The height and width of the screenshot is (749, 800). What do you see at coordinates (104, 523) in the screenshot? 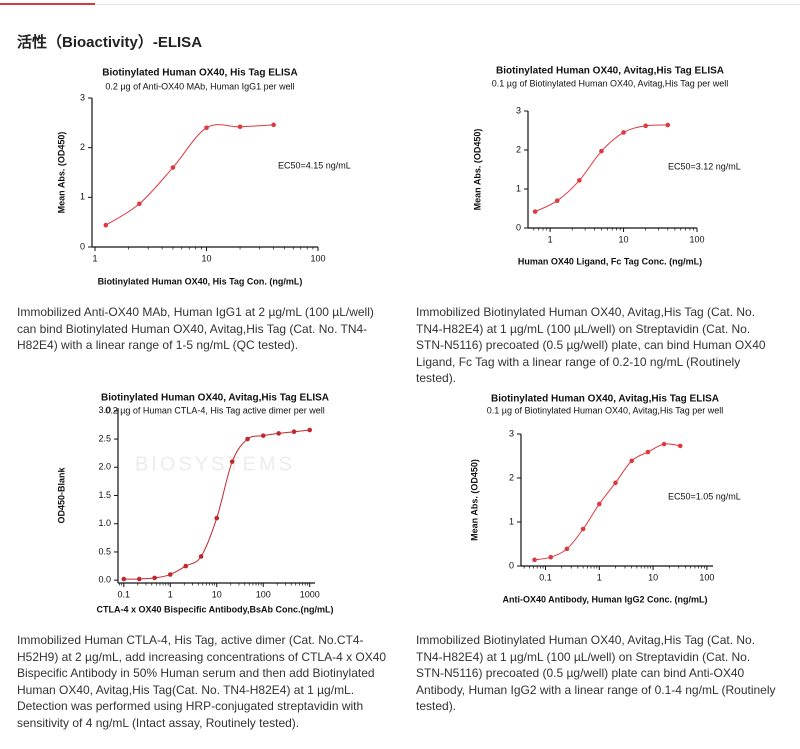
I see `y-tick-label: 1.0` at bounding box center [104, 523].